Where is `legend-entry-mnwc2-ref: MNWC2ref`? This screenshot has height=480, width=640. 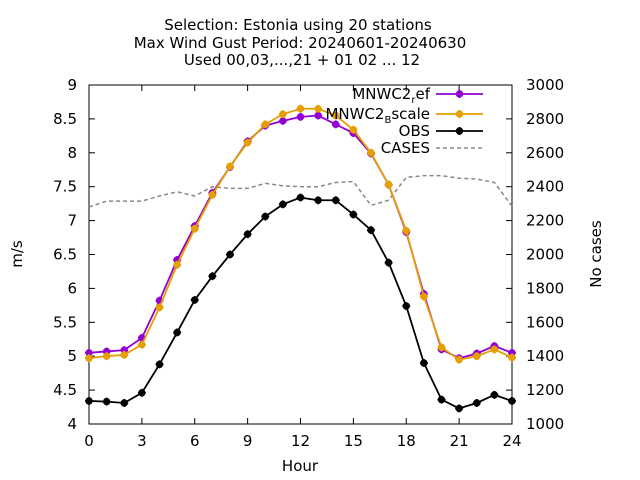
legend-entry-mnwc2-ref: MNWC2ref is located at coordinates (417, 95).